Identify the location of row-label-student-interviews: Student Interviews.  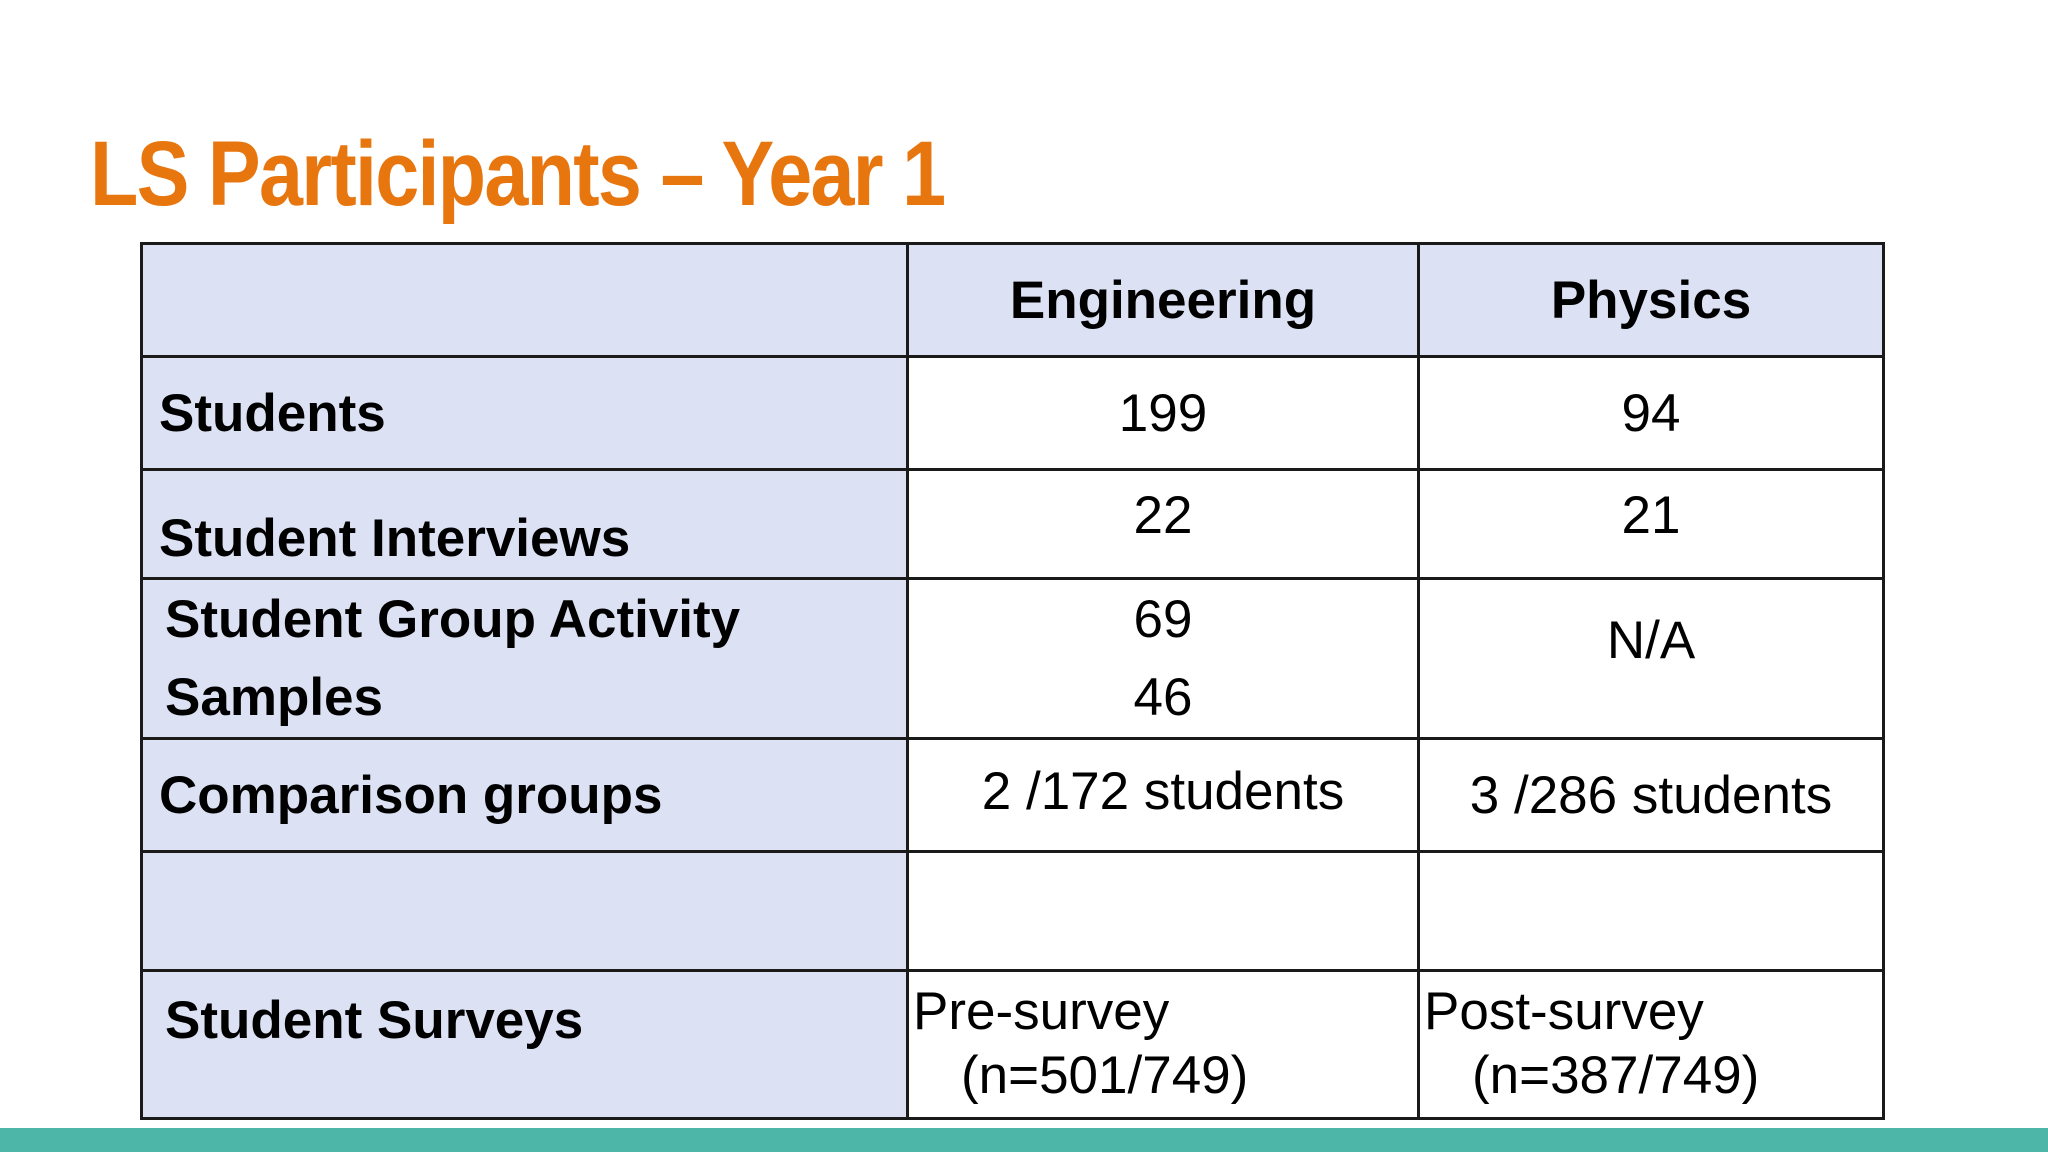
(524, 524).